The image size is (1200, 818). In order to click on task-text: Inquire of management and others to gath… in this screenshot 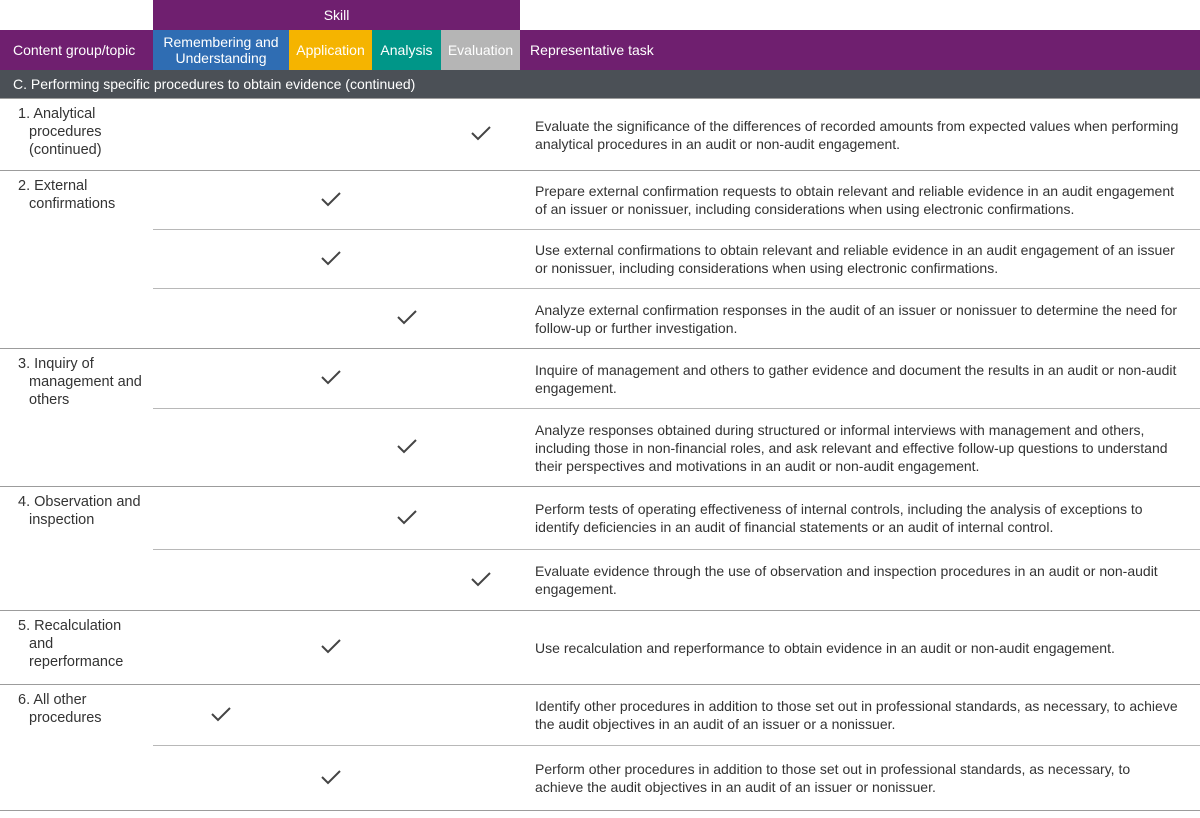, I will do `click(860, 378)`.